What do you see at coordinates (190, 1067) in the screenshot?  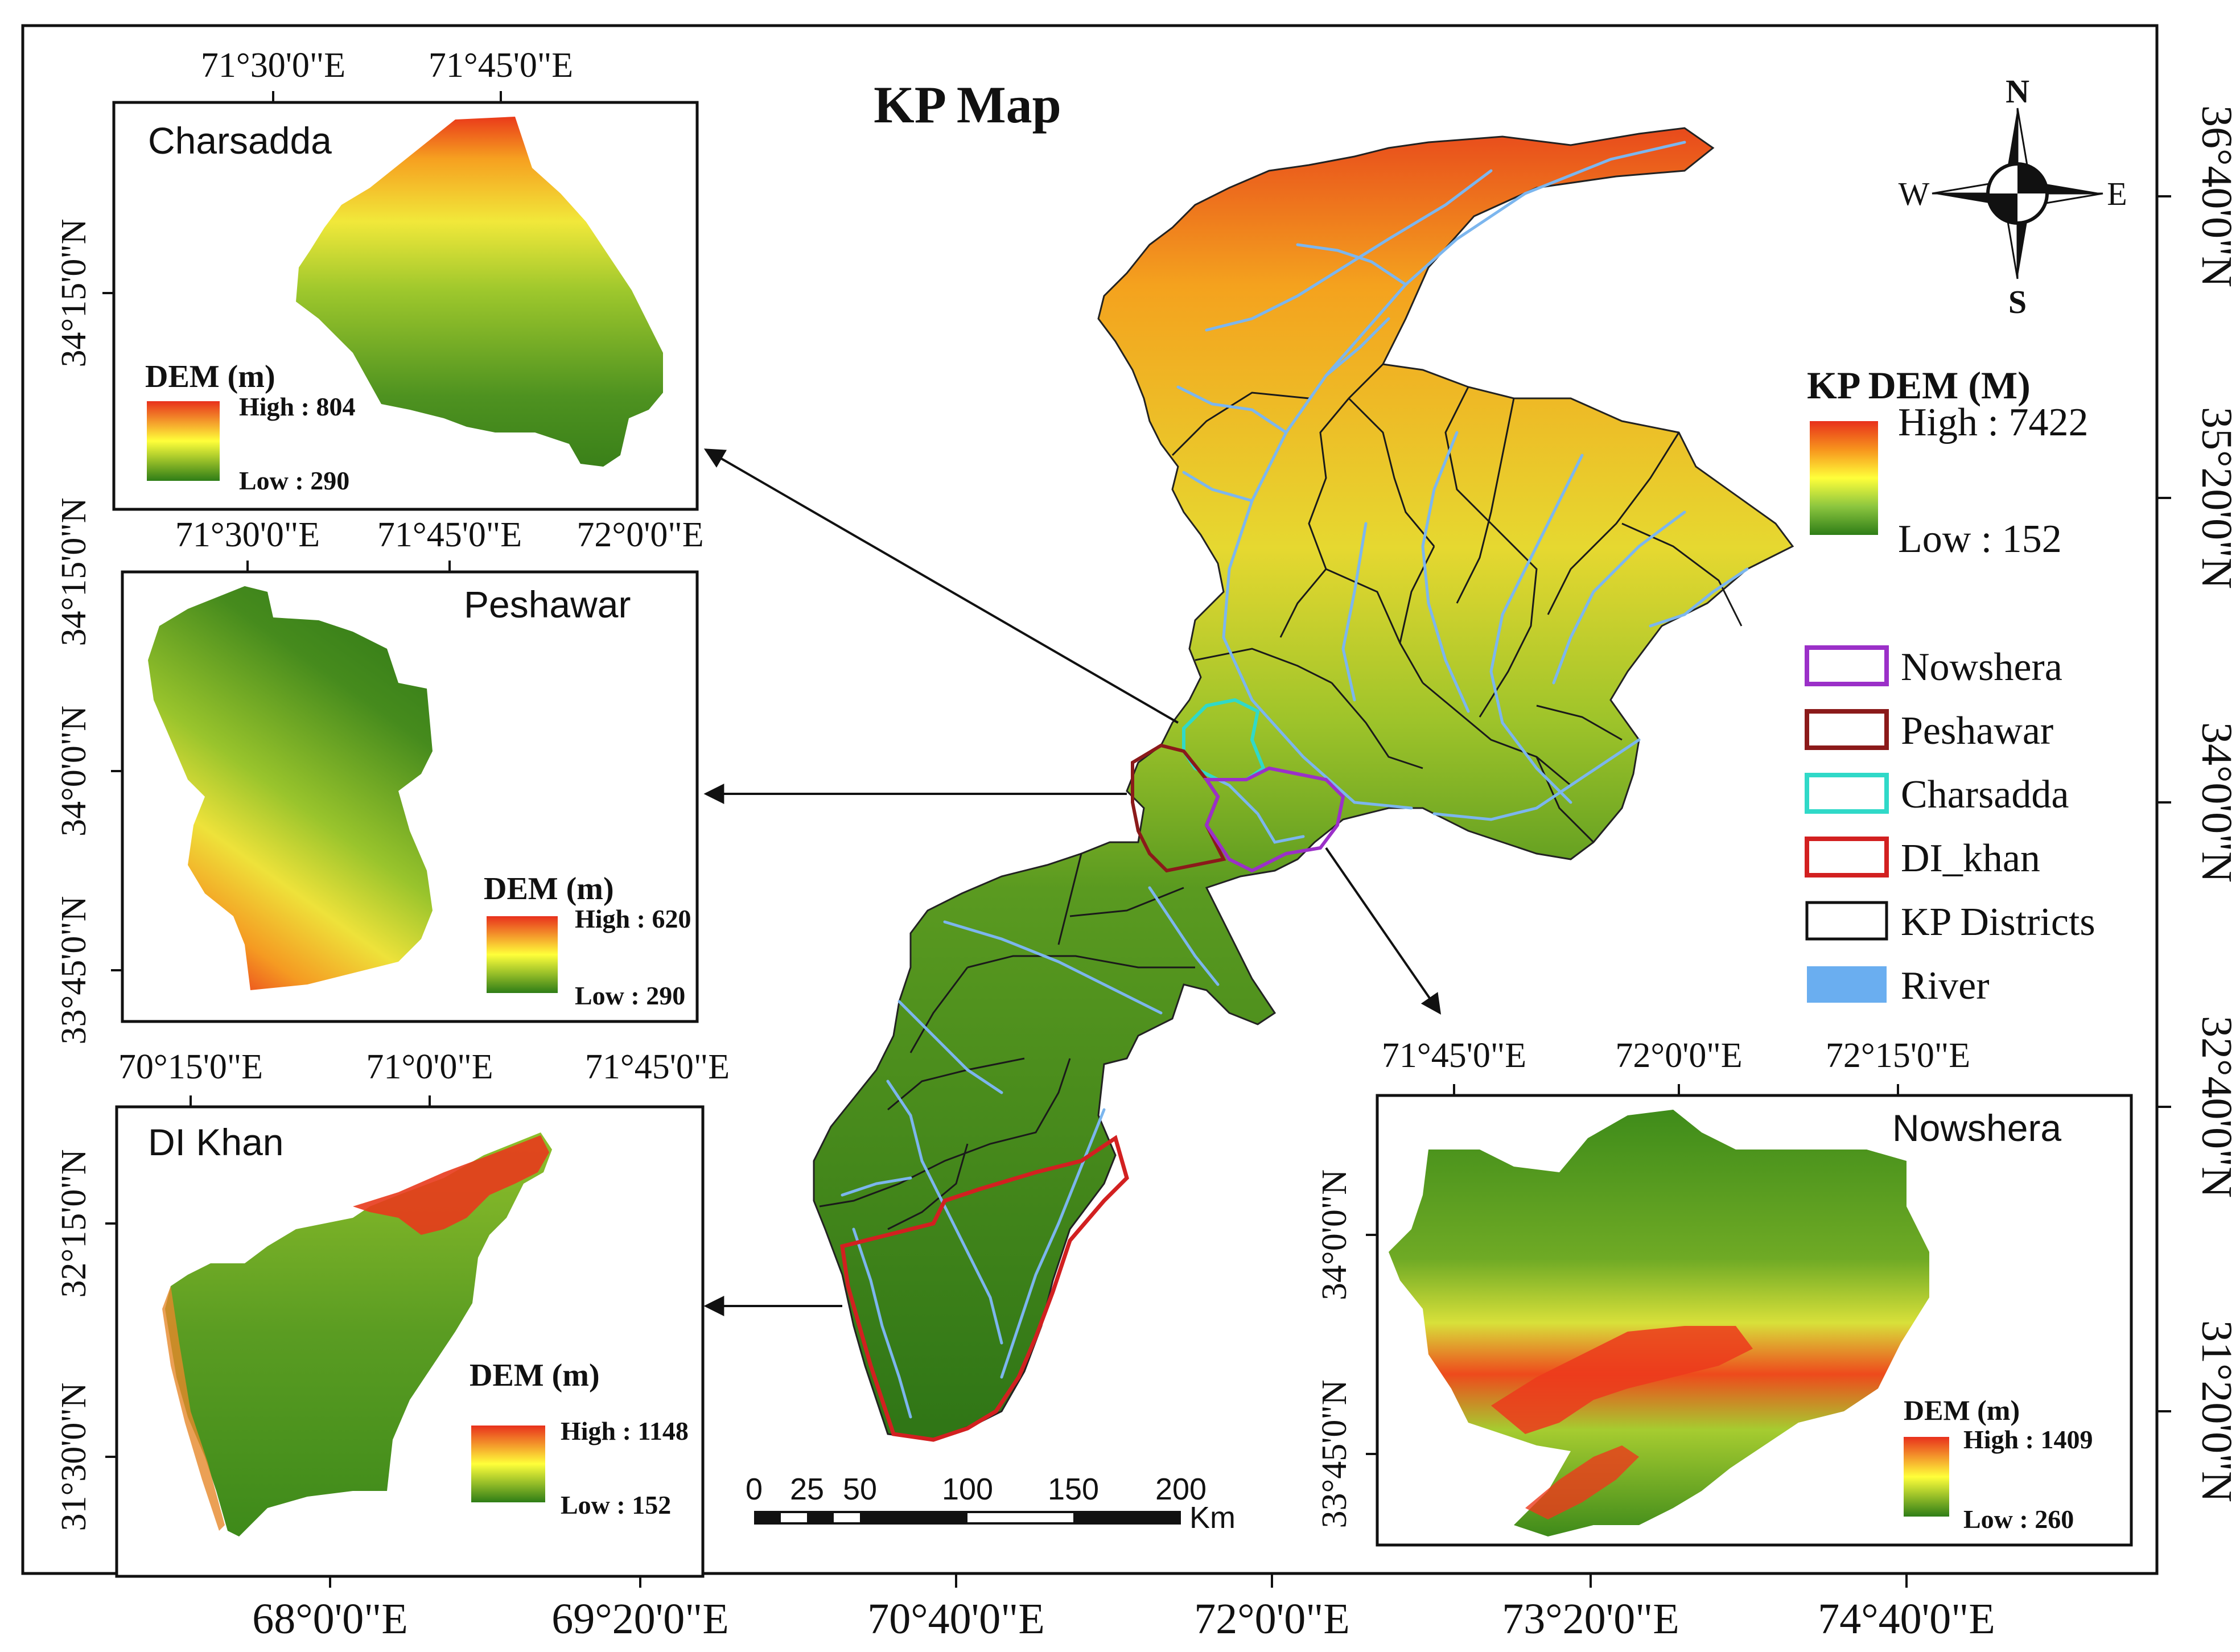 I see `inset-top-tick: 70°15'0"E` at bounding box center [190, 1067].